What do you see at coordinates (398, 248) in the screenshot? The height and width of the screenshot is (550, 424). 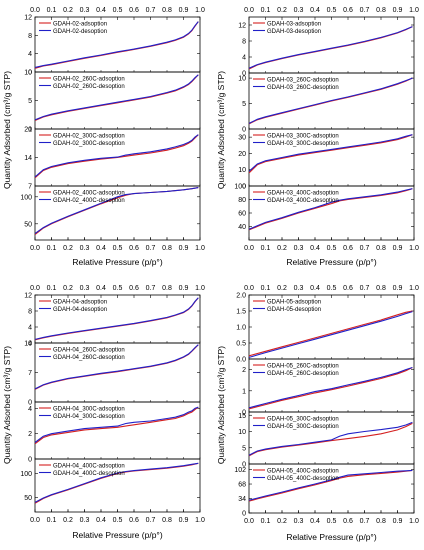 I see `x-tick-label-bottom: 0.9` at bounding box center [398, 248].